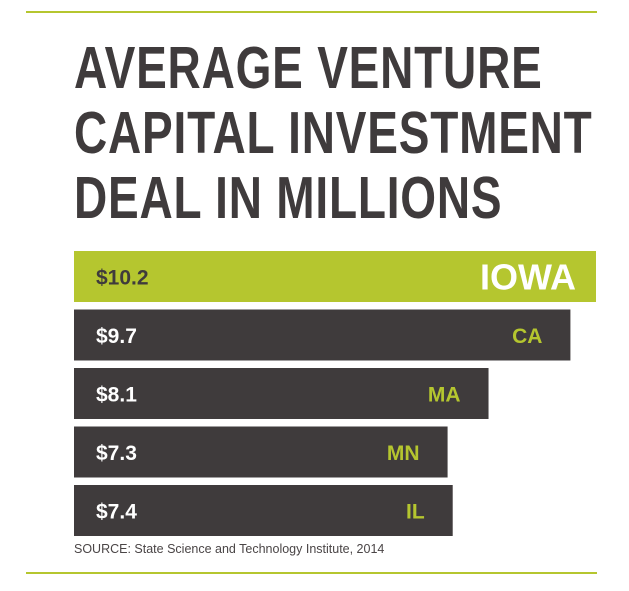  I want to click on value-label-il: $7.4, so click(116, 512).